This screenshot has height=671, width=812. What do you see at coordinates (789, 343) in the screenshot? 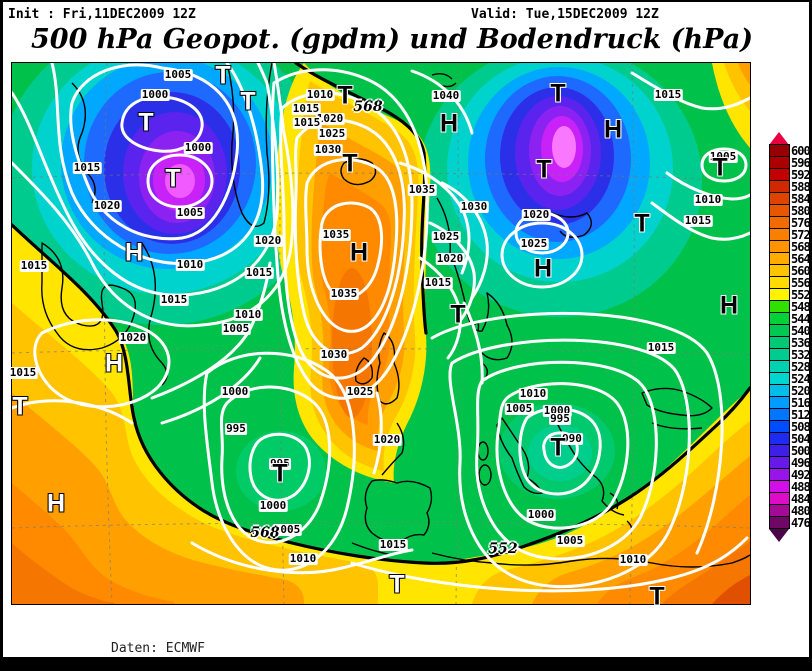
I see `colorbar-row: 536` at bounding box center [789, 343].